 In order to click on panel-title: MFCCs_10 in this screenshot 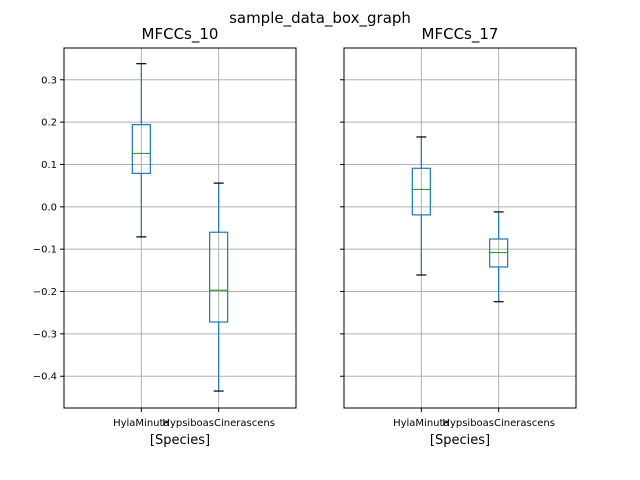, I will do `click(180, 34)`.